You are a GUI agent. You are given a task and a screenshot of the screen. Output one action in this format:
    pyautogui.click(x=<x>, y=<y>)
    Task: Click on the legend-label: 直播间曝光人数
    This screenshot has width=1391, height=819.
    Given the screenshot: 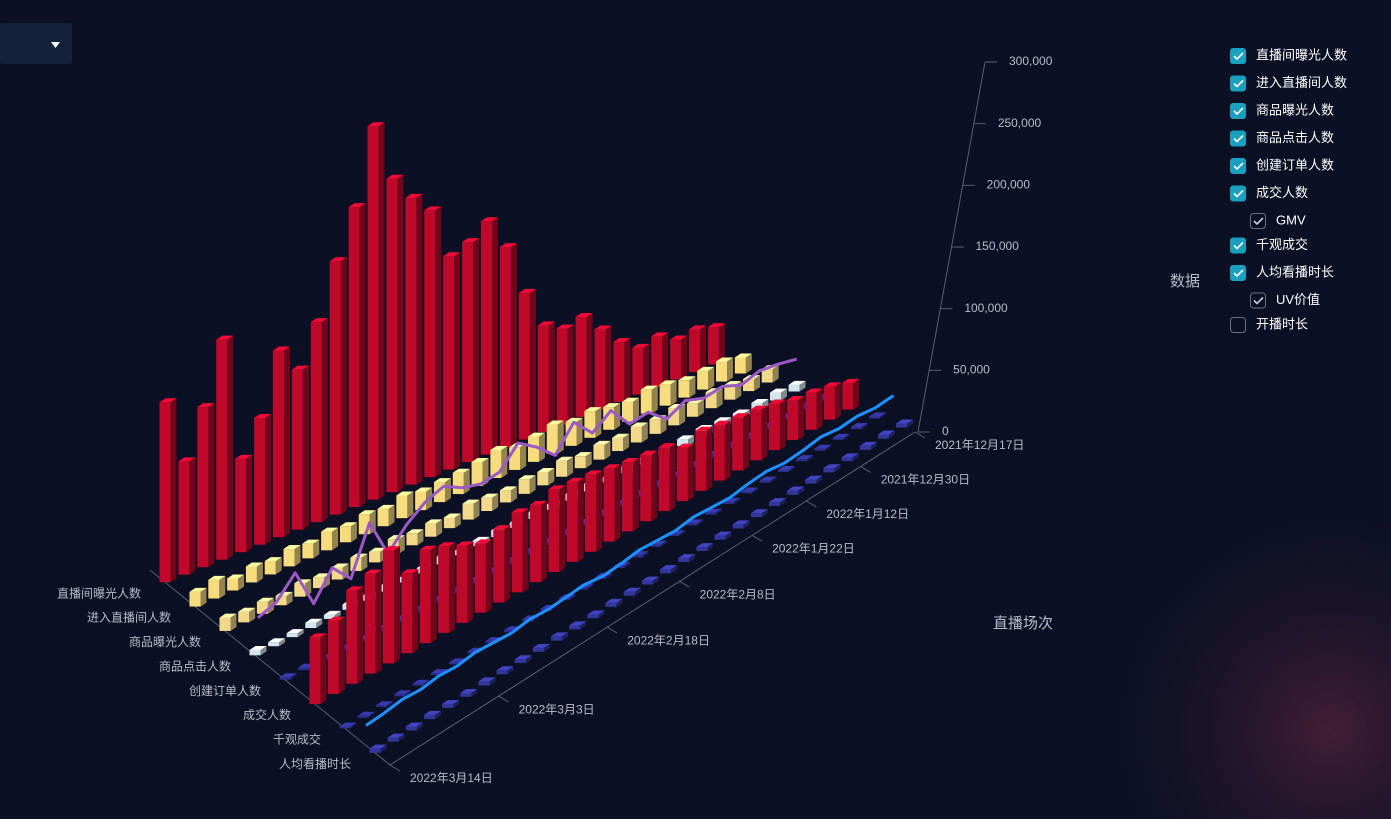 What is the action you would take?
    pyautogui.click(x=1301, y=54)
    